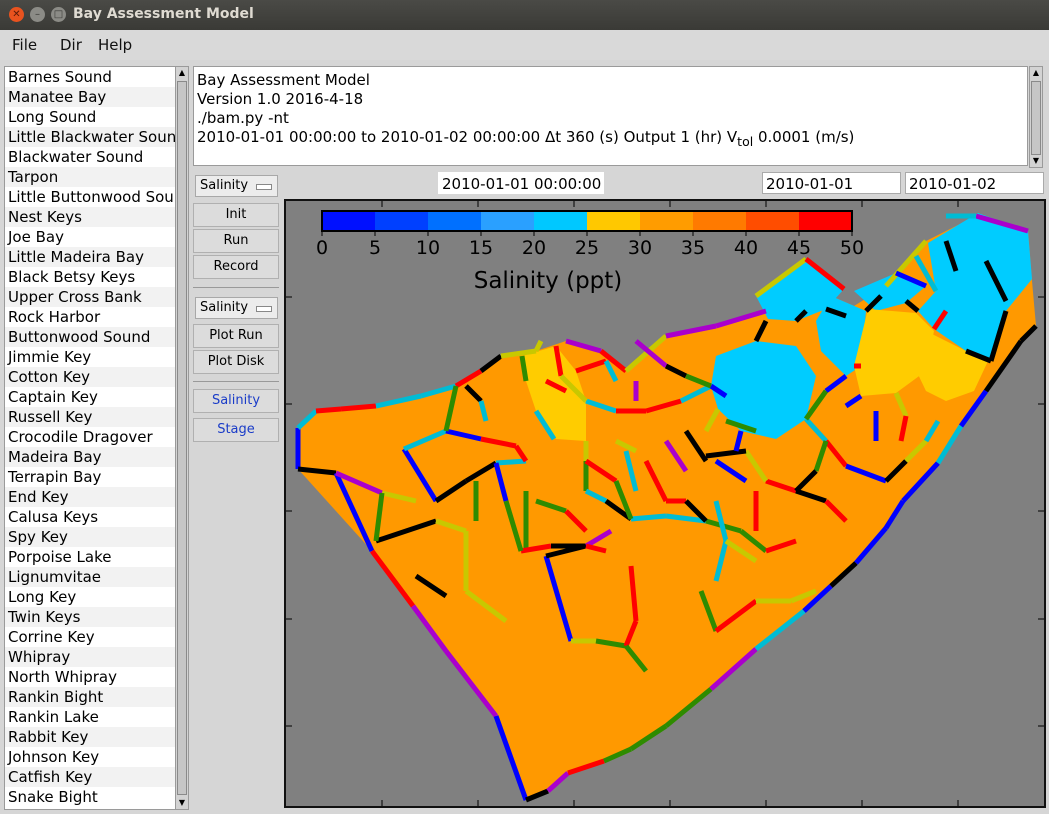 The width and height of the screenshot is (1049, 814). What do you see at coordinates (894, 352) in the screenshot?
I see `basin-yellow-east` at bounding box center [894, 352].